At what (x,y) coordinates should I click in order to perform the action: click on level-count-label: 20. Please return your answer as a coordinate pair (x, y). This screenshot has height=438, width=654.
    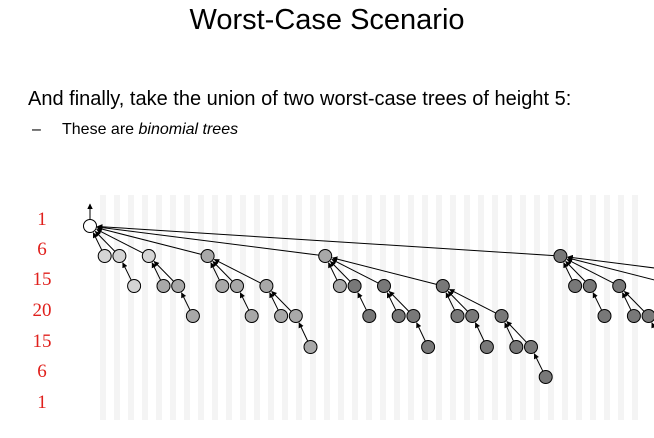
    Looking at the image, I should click on (42, 310).